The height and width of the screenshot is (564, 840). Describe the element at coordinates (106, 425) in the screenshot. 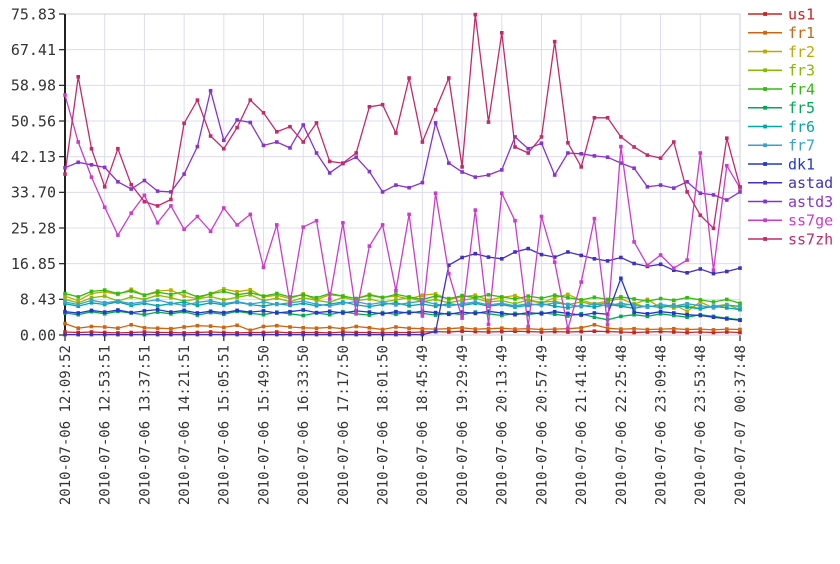

I see `x-axis-label: 2010-07-06 12:53:51` at that location.